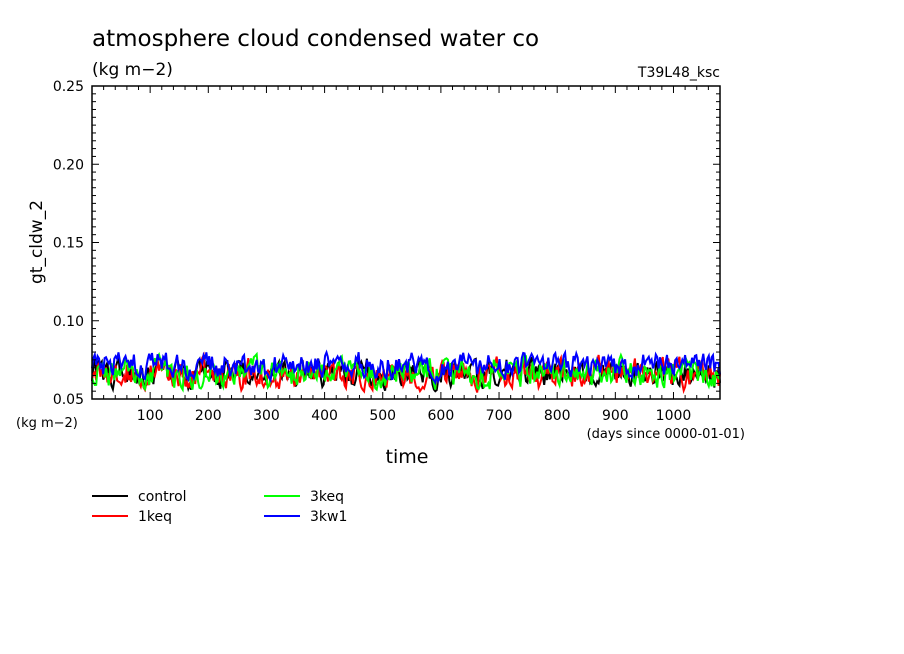  I want to click on legend-label-control: control, so click(162, 497).